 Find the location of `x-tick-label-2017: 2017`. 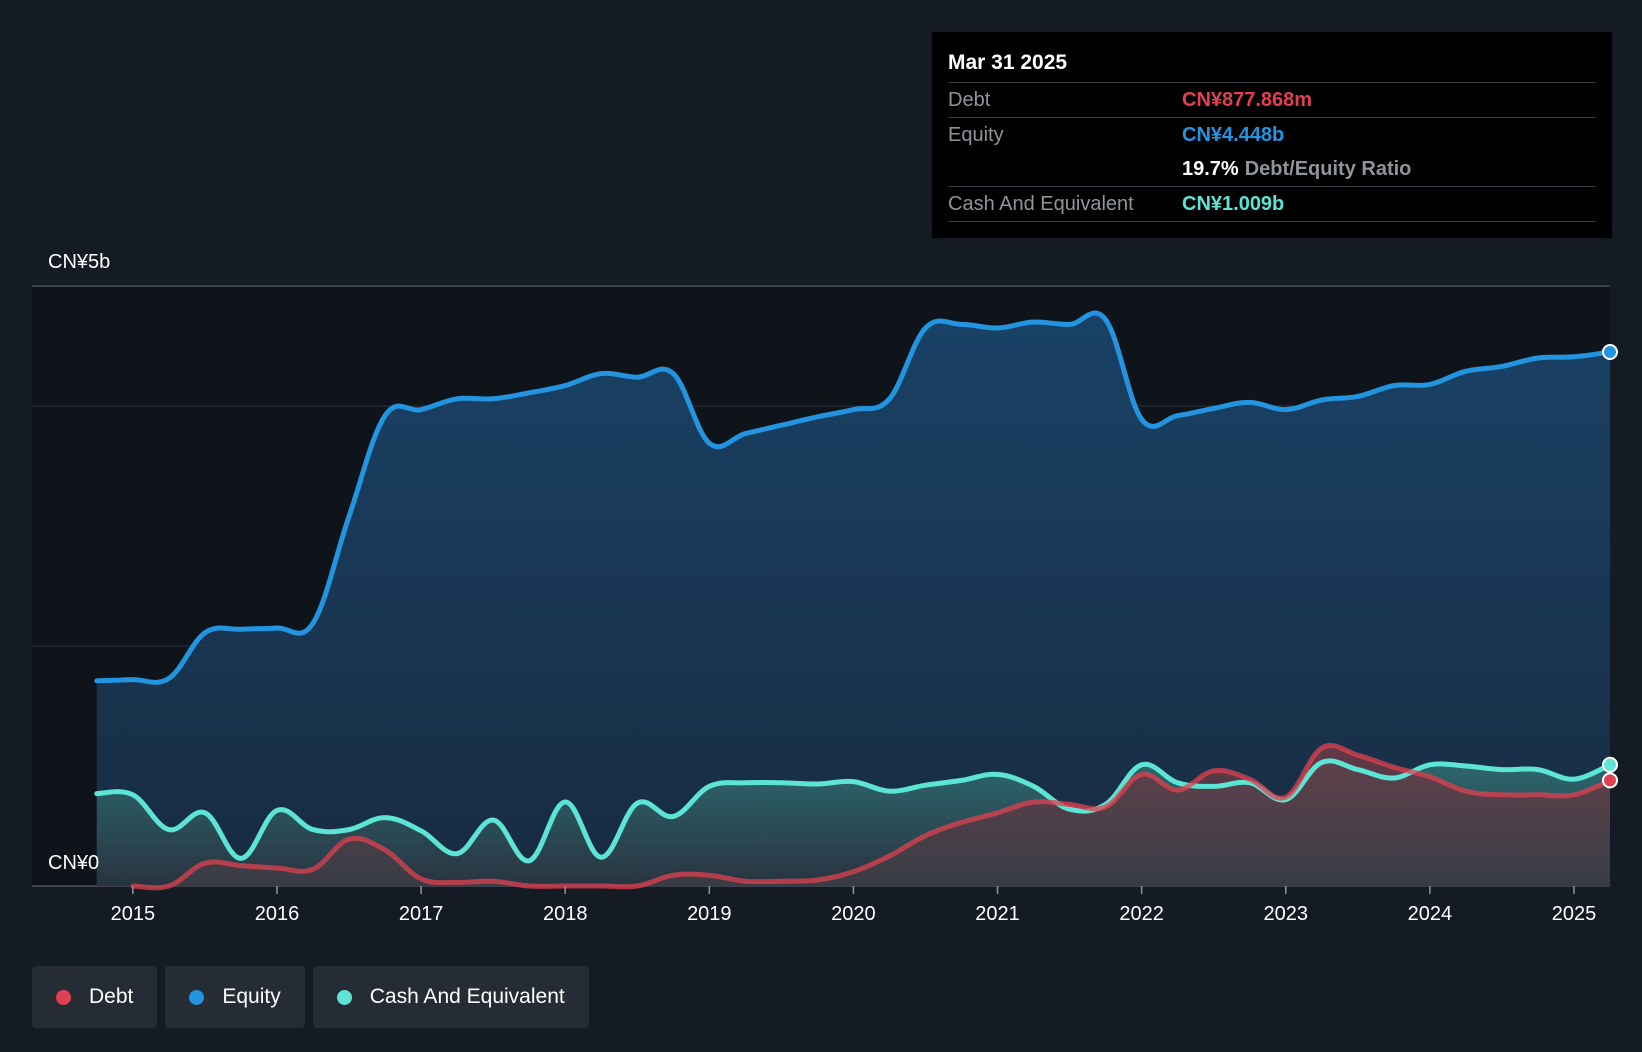

x-tick-label-2017: 2017 is located at coordinates (421, 914).